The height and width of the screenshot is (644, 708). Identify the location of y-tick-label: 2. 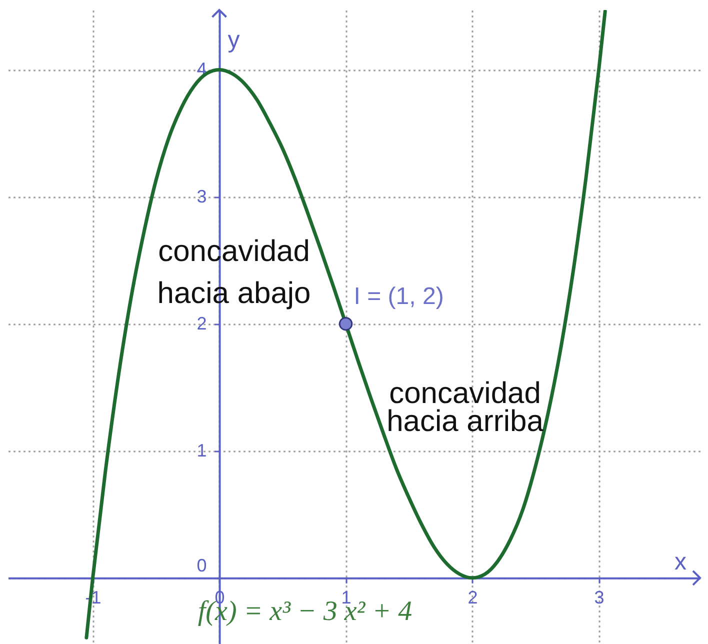
(201, 323).